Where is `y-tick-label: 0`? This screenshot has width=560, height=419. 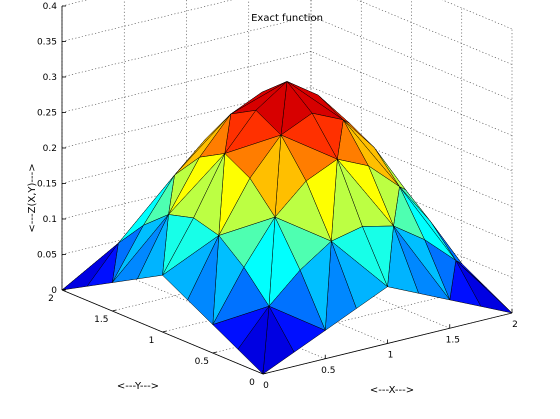
y-tick-label: 0 is located at coordinates (252, 383).